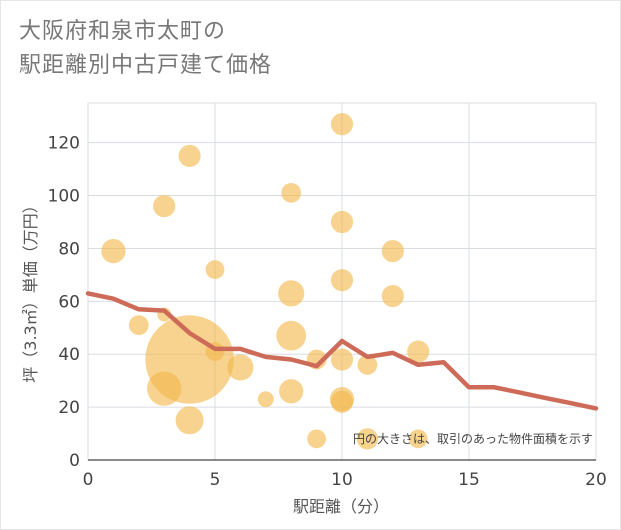  I want to click on x-tick-label: 5, so click(215, 480).